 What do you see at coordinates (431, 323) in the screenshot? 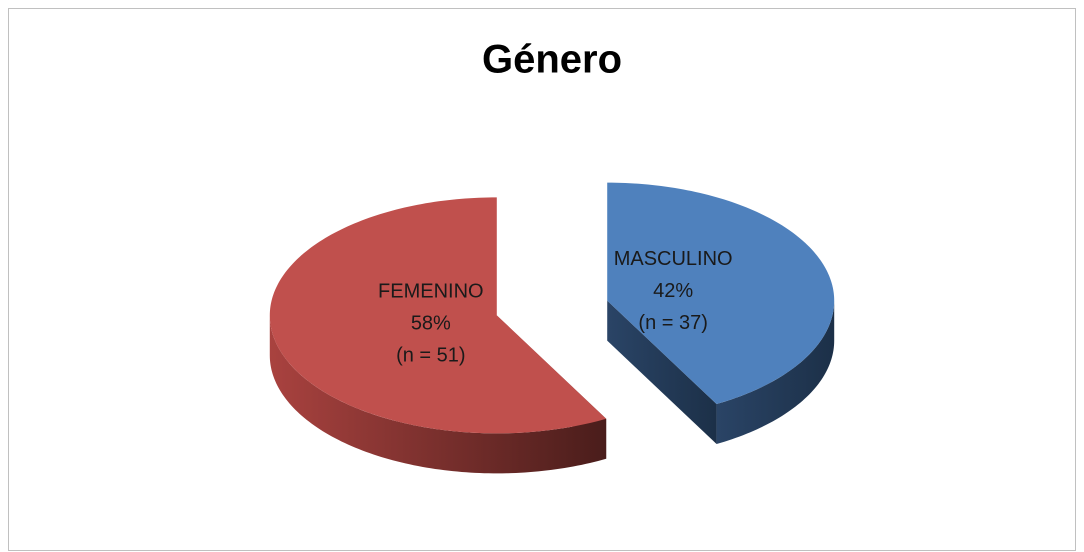
I see `slice-value-label: 58%` at bounding box center [431, 323].